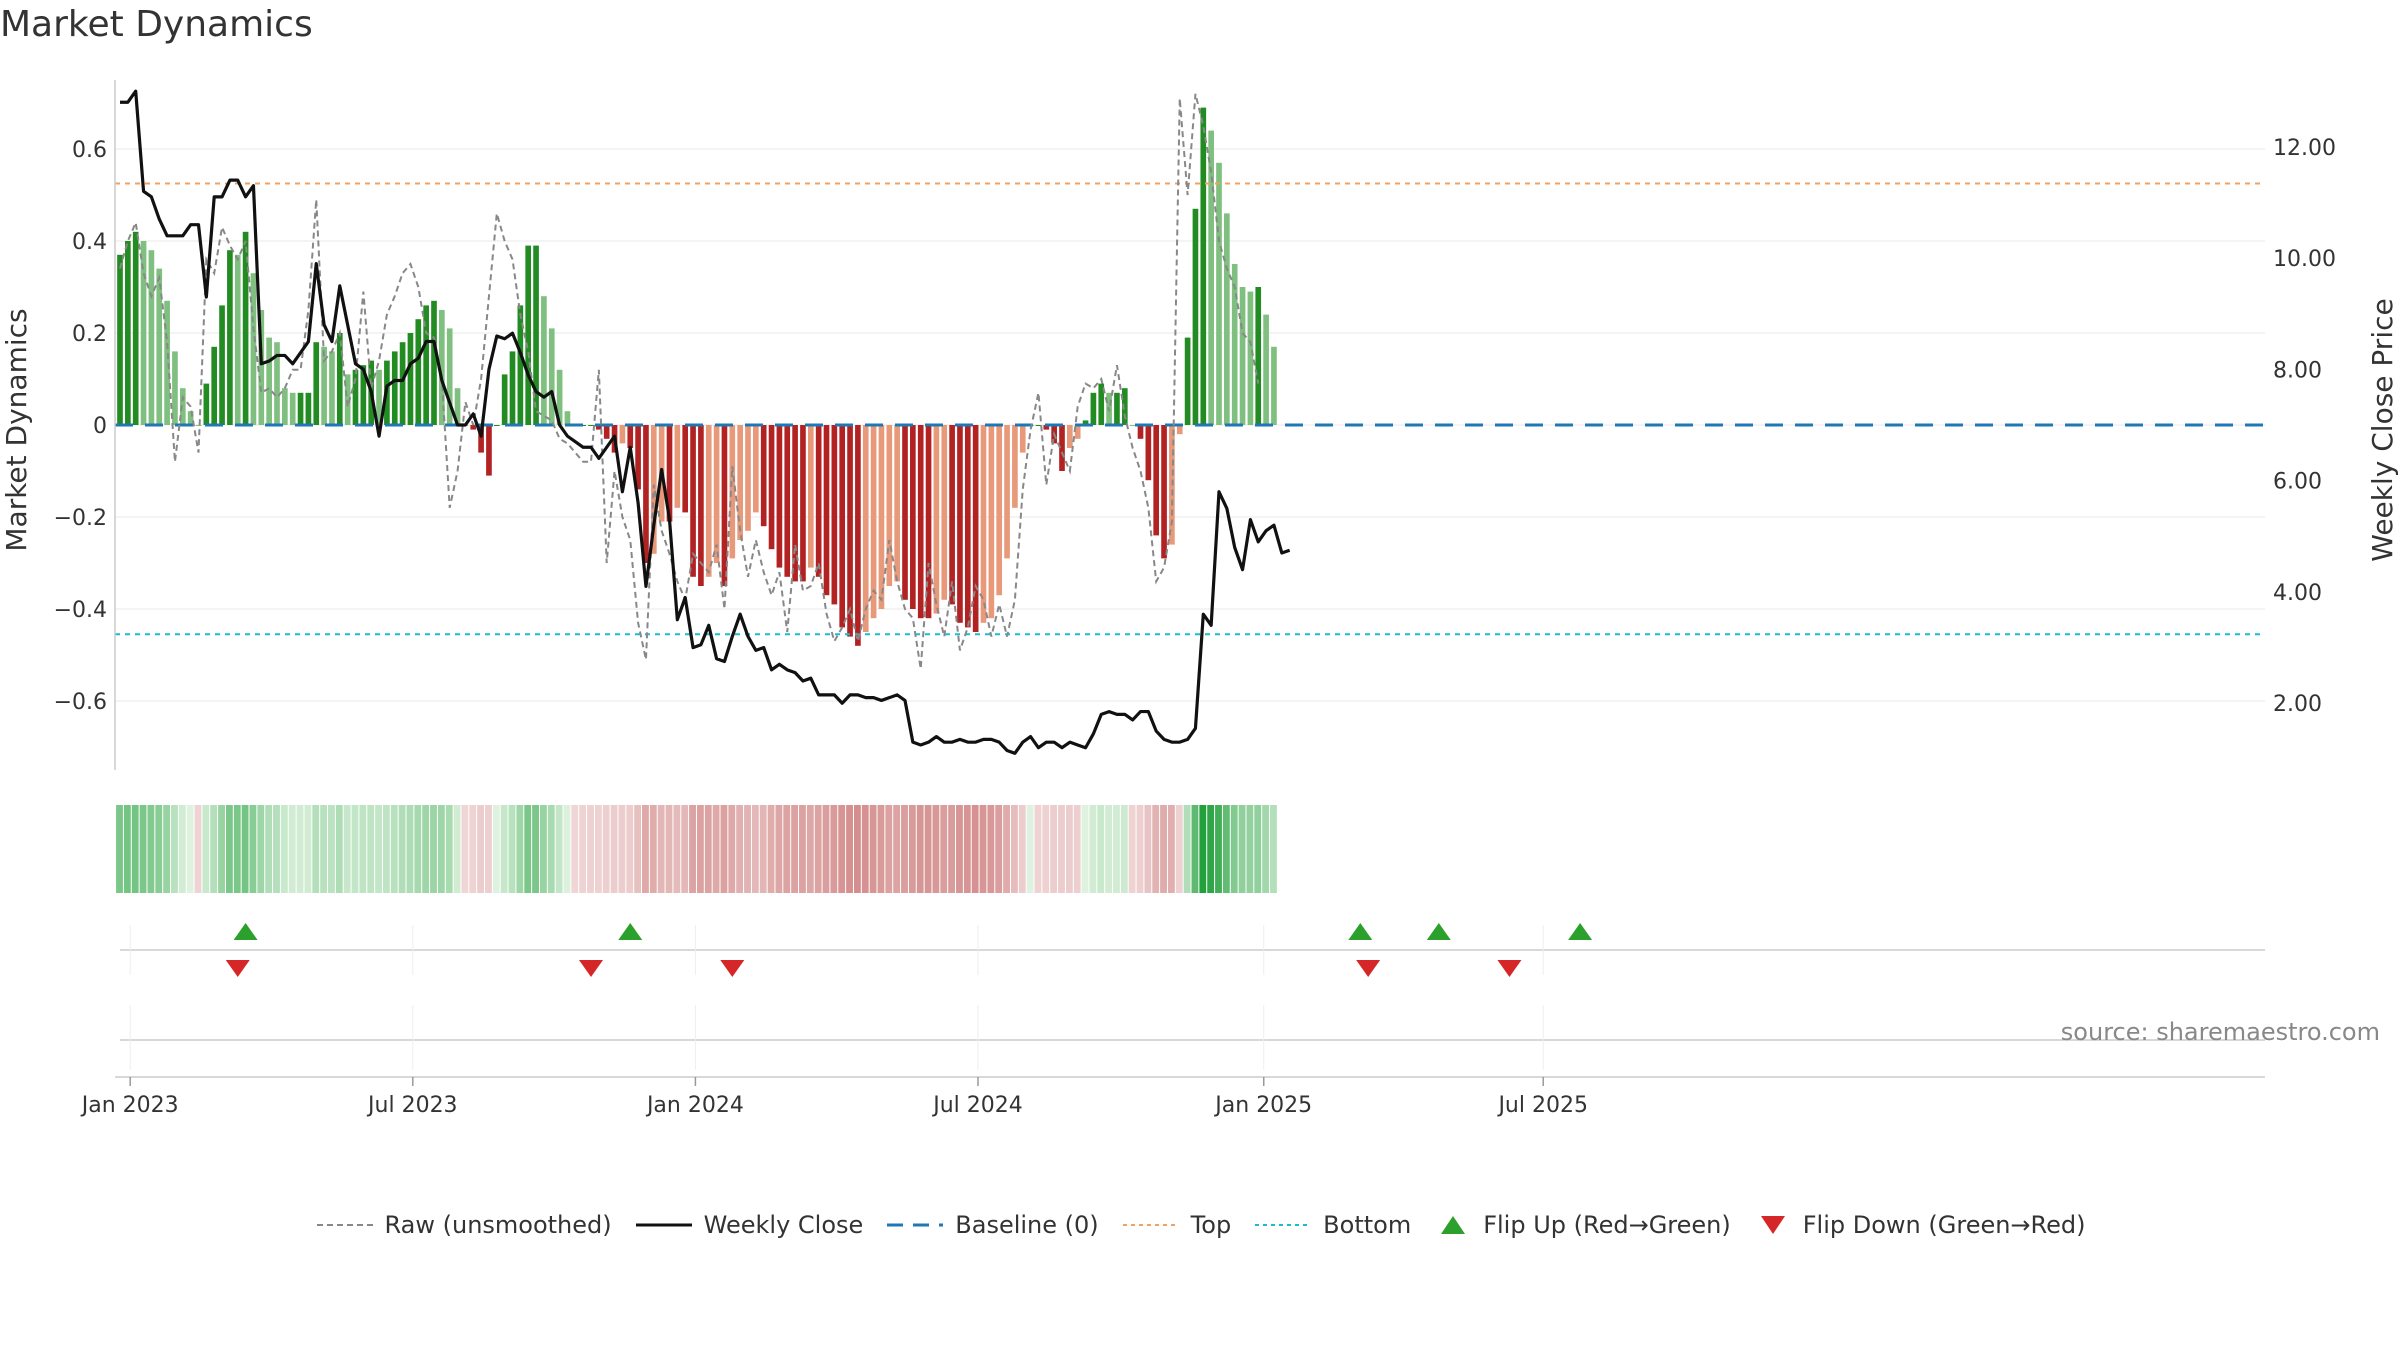  Describe the element at coordinates (1192, 996) in the screenshot. I see `flip-markers` at that location.